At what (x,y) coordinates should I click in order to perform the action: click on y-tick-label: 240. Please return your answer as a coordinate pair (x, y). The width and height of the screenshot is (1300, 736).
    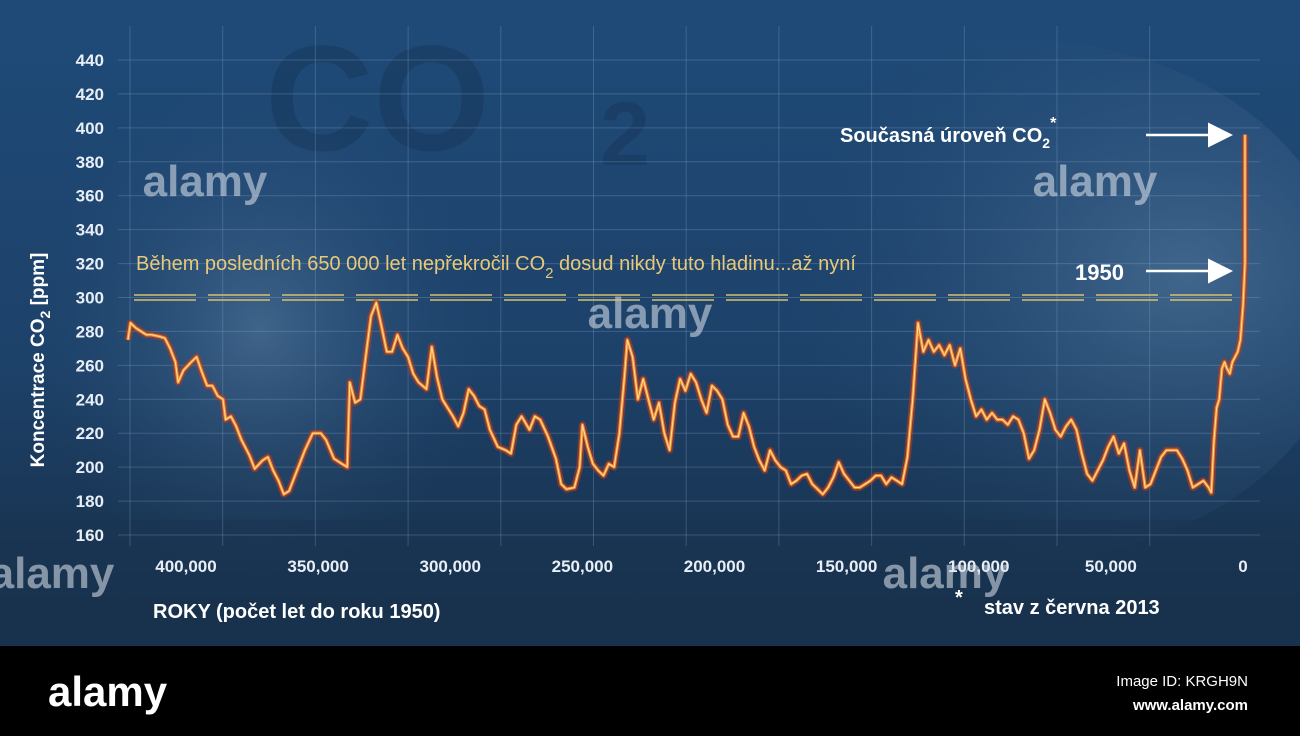
    Looking at the image, I should click on (90, 399).